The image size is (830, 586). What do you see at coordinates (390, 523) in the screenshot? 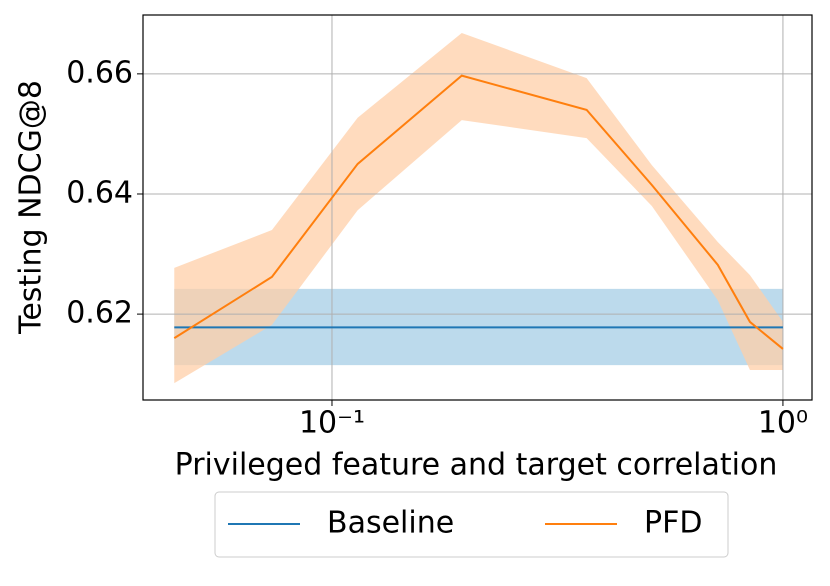
I see `legend-label: Baseline` at bounding box center [390, 523].